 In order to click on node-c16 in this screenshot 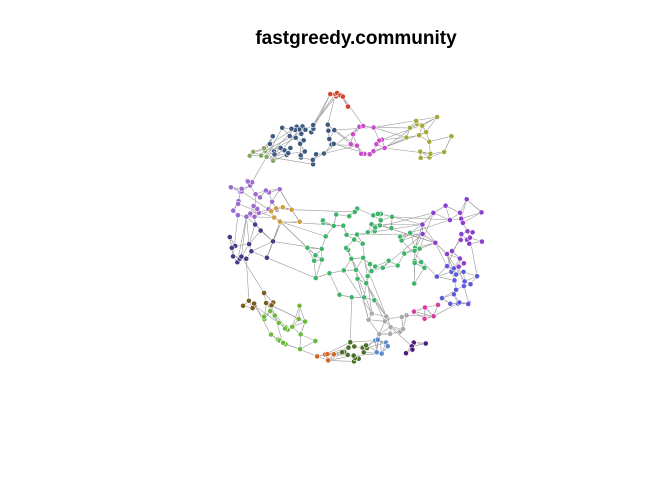, I will do `click(327, 354)`.